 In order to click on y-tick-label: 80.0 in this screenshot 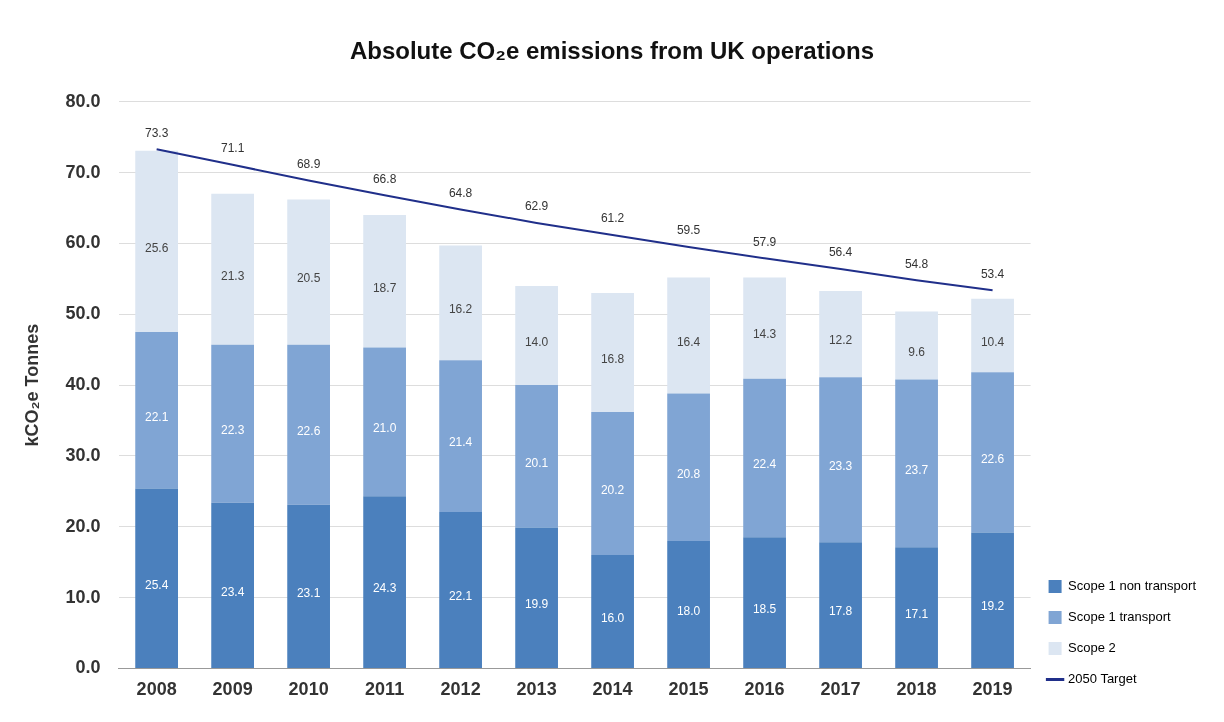, I will do `click(83, 100)`.